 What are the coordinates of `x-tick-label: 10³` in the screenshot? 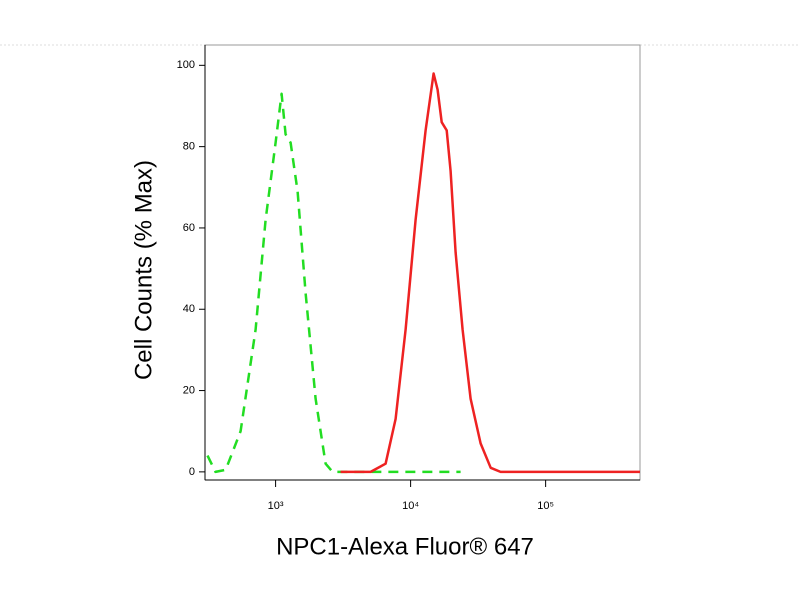 It's located at (276, 506).